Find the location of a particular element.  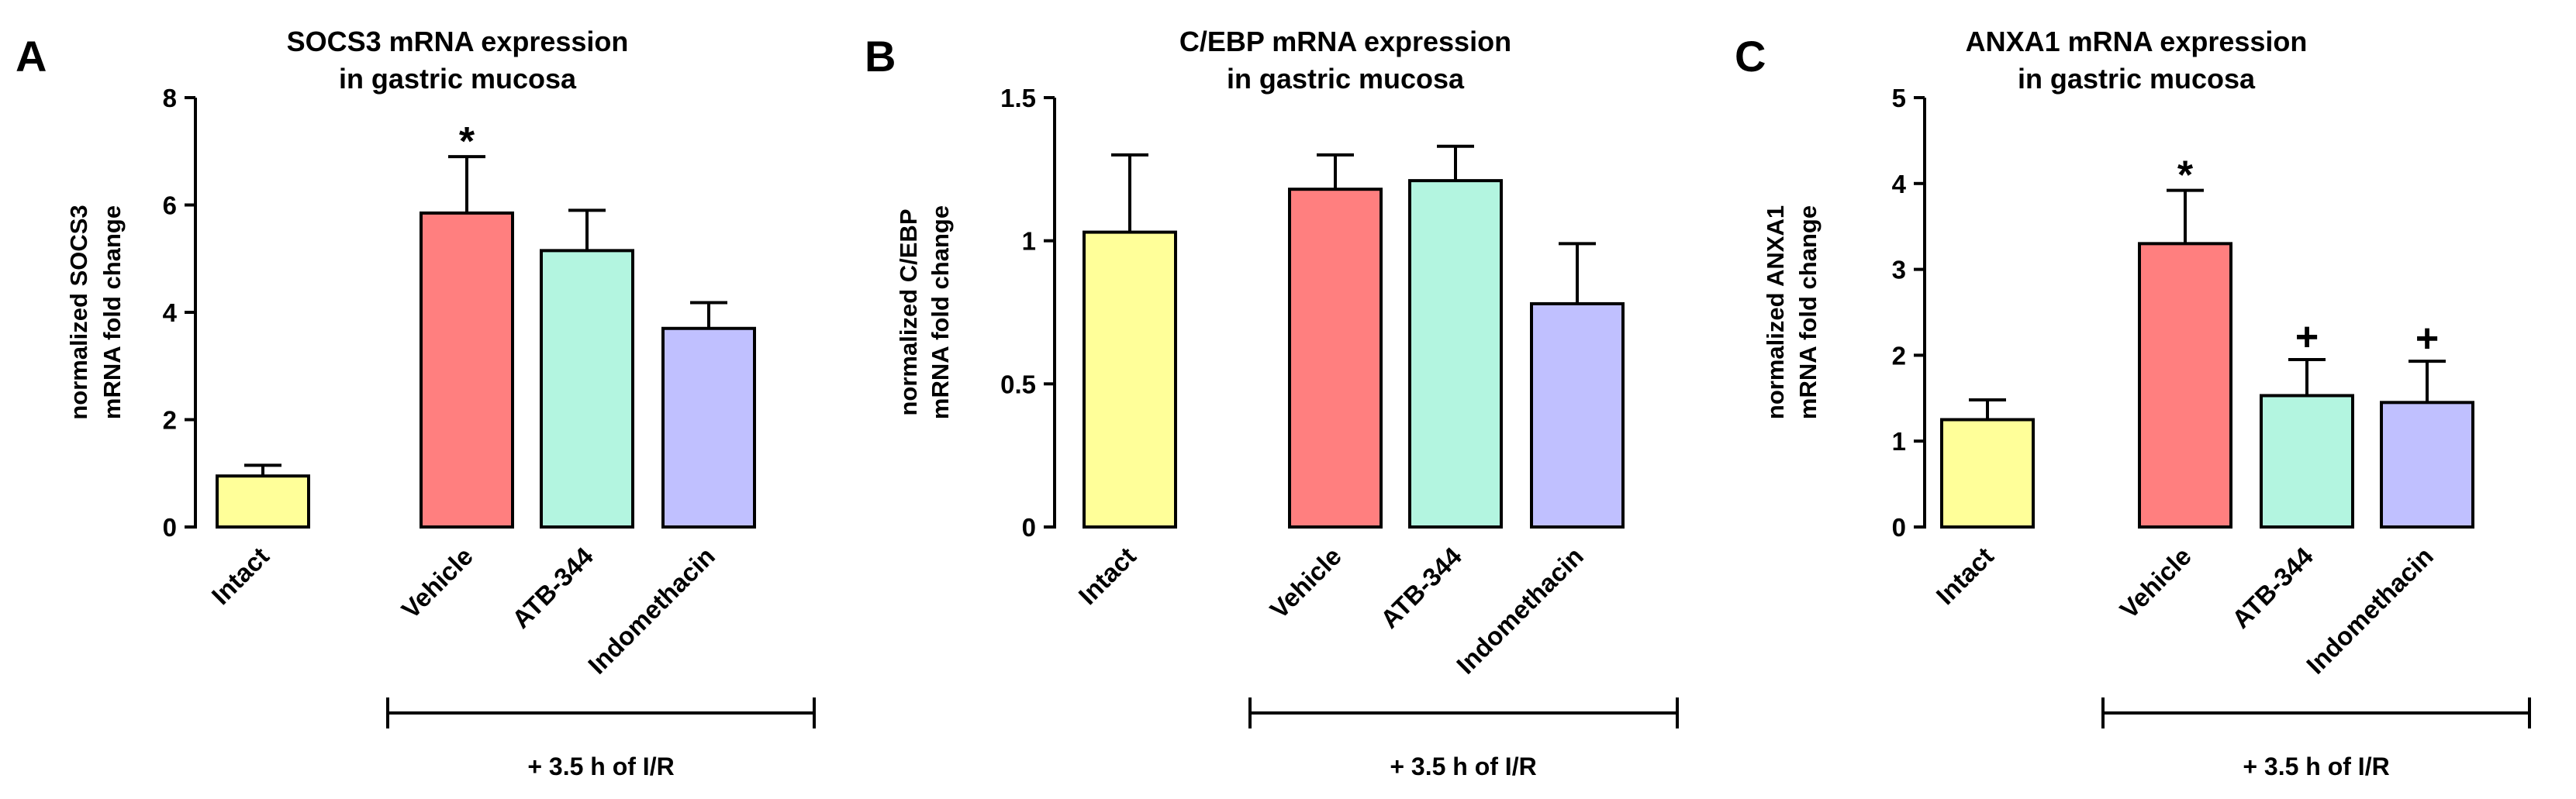

y-axis-label-line-1: normalized C/EBP is located at coordinates (908, 312).